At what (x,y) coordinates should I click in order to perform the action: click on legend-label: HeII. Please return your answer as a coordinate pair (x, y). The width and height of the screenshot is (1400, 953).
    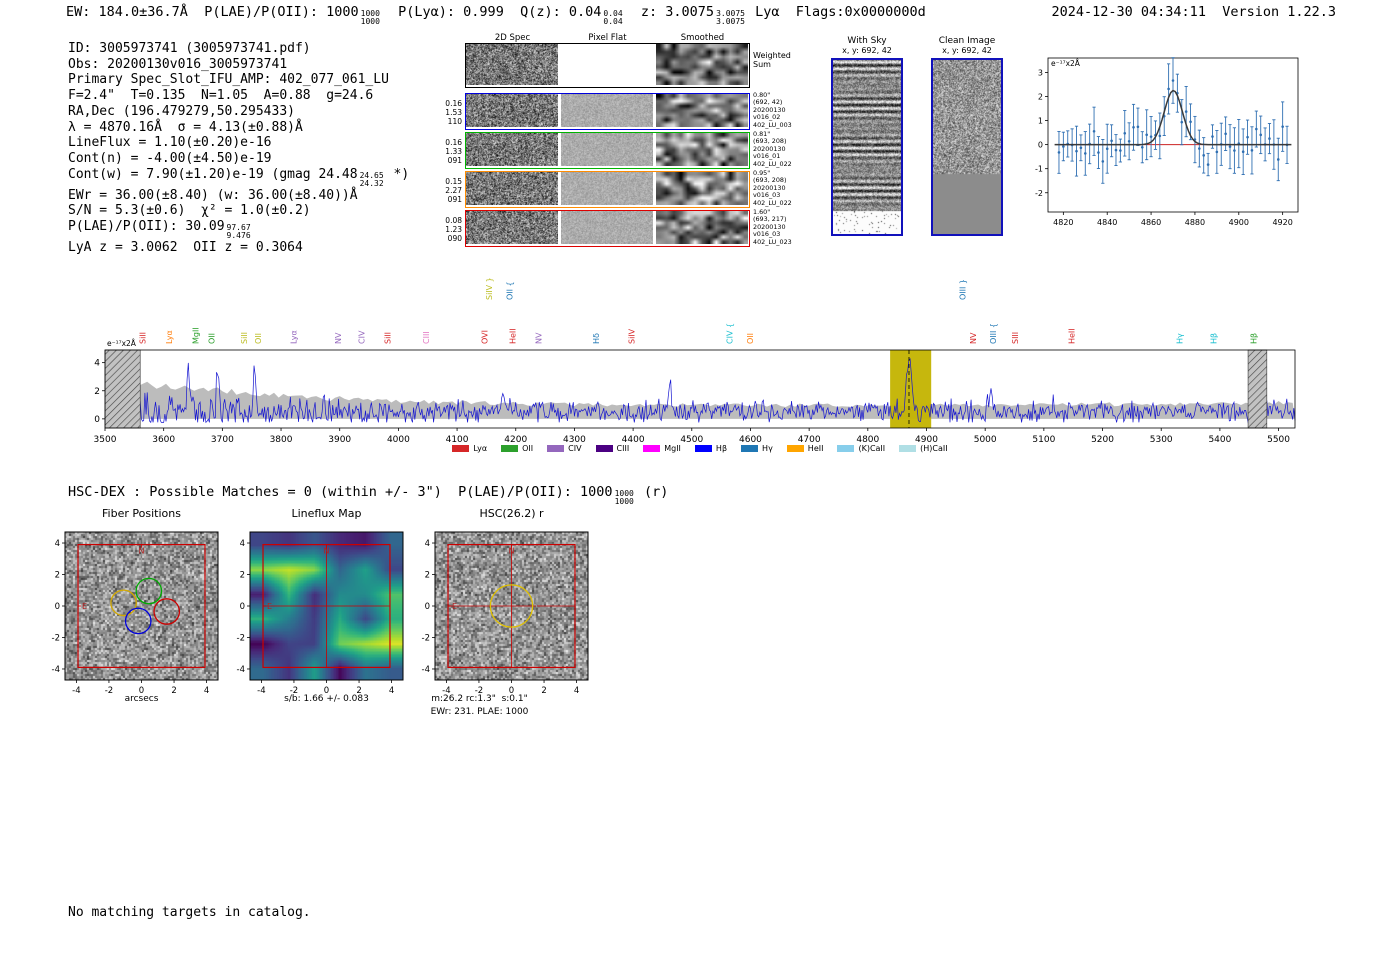
    Looking at the image, I should click on (815, 448).